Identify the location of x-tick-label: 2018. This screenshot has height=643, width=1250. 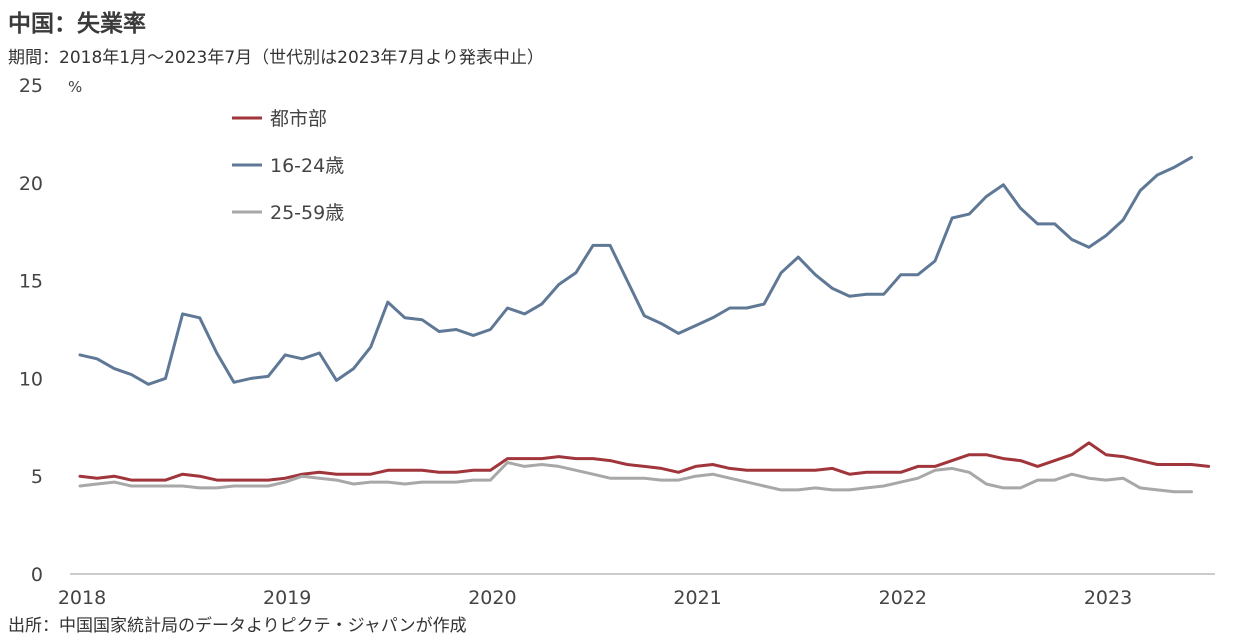
(82, 598).